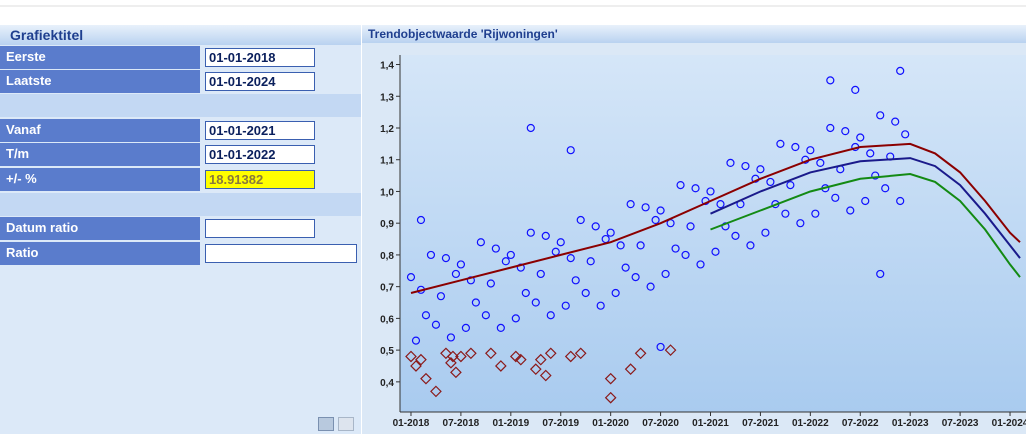 This screenshot has height=434, width=1026. What do you see at coordinates (960, 423) in the screenshot?
I see `x-tick-label: 07-2023` at bounding box center [960, 423].